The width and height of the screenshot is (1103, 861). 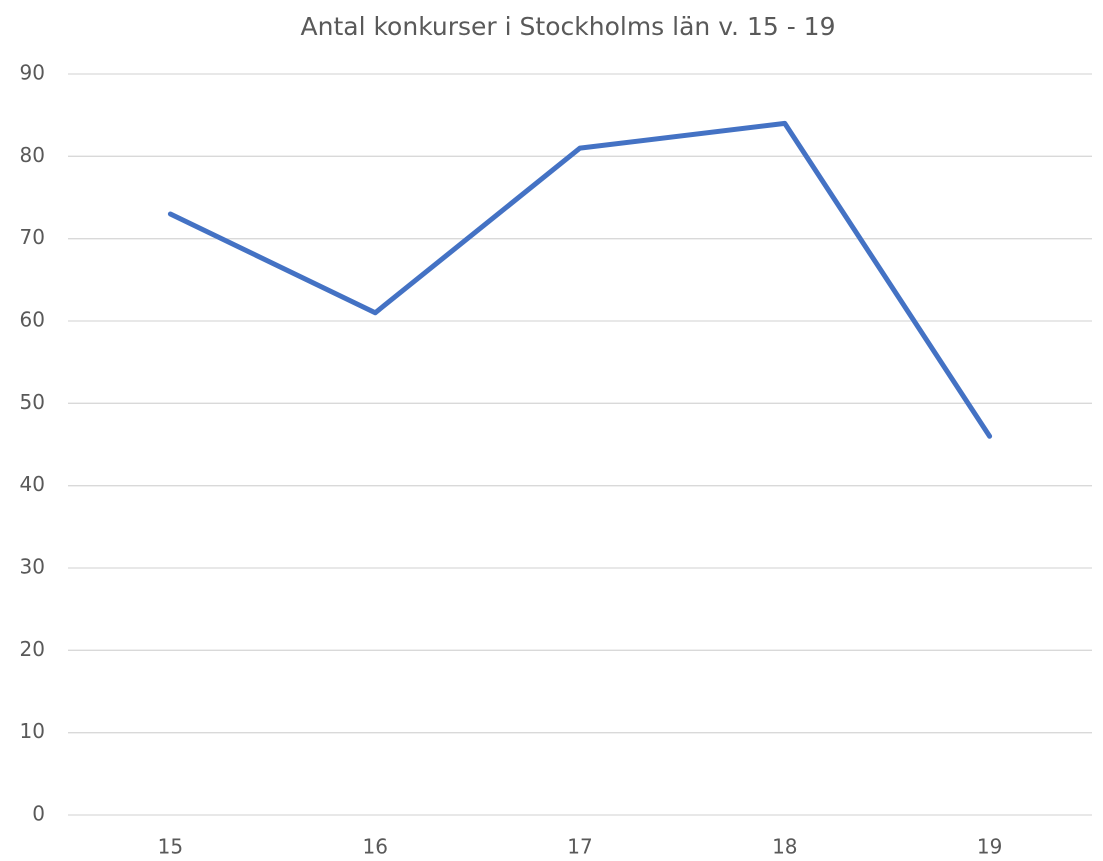 What do you see at coordinates (38, 814) in the screenshot?
I see `y-tick-label: 0` at bounding box center [38, 814].